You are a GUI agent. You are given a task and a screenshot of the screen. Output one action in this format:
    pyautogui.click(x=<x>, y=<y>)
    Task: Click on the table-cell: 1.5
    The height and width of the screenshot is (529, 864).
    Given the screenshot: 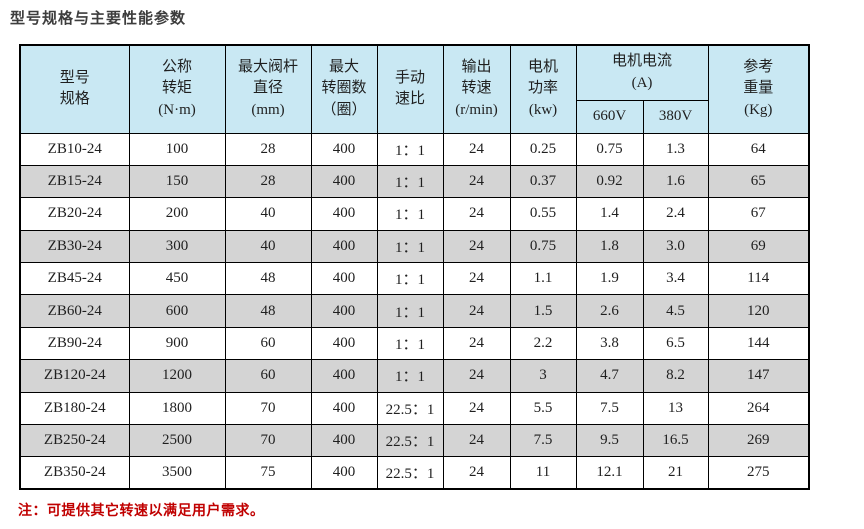 What is the action you would take?
    pyautogui.click(x=543, y=311)
    